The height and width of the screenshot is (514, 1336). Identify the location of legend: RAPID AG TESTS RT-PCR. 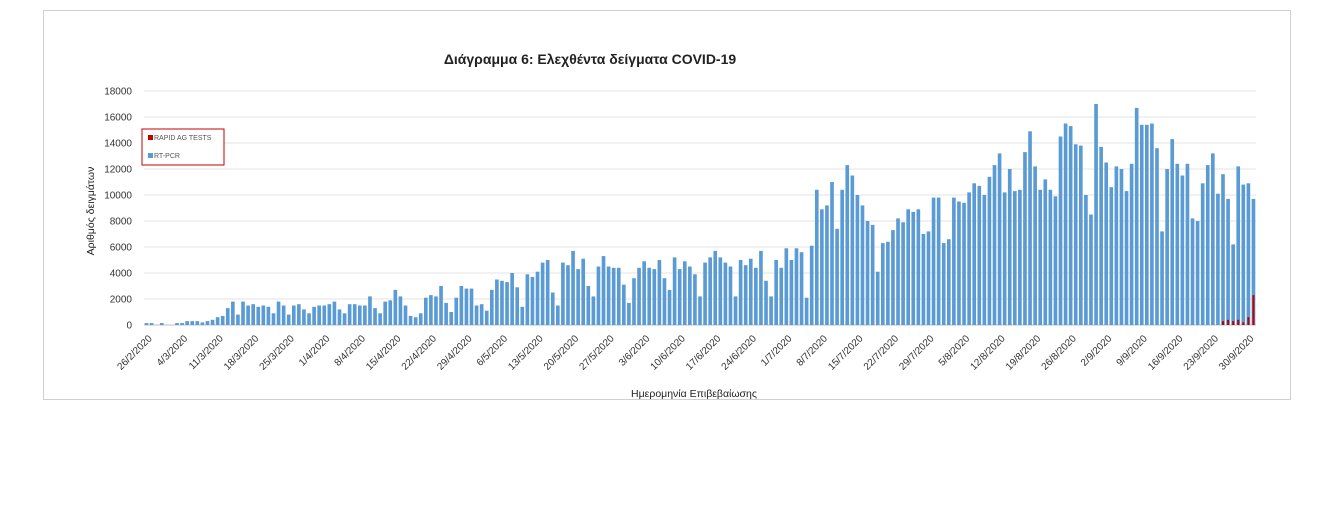
(183, 147).